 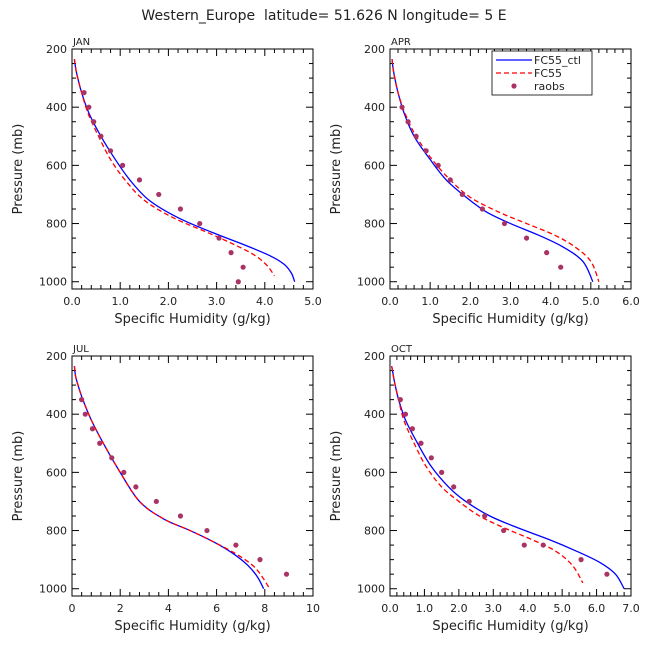 I want to click on x-tick-label: 7.0, so click(x=631, y=608).